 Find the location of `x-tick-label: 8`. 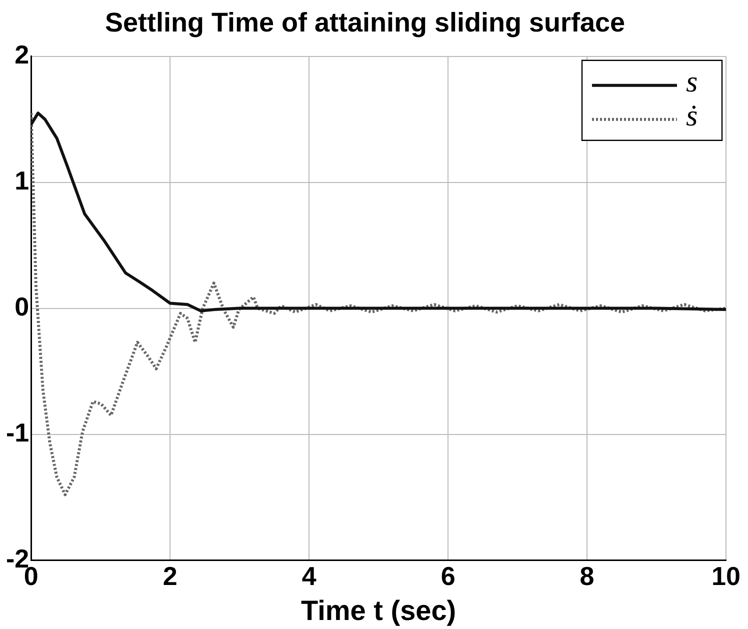

x-tick-label: 8 is located at coordinates (587, 575).